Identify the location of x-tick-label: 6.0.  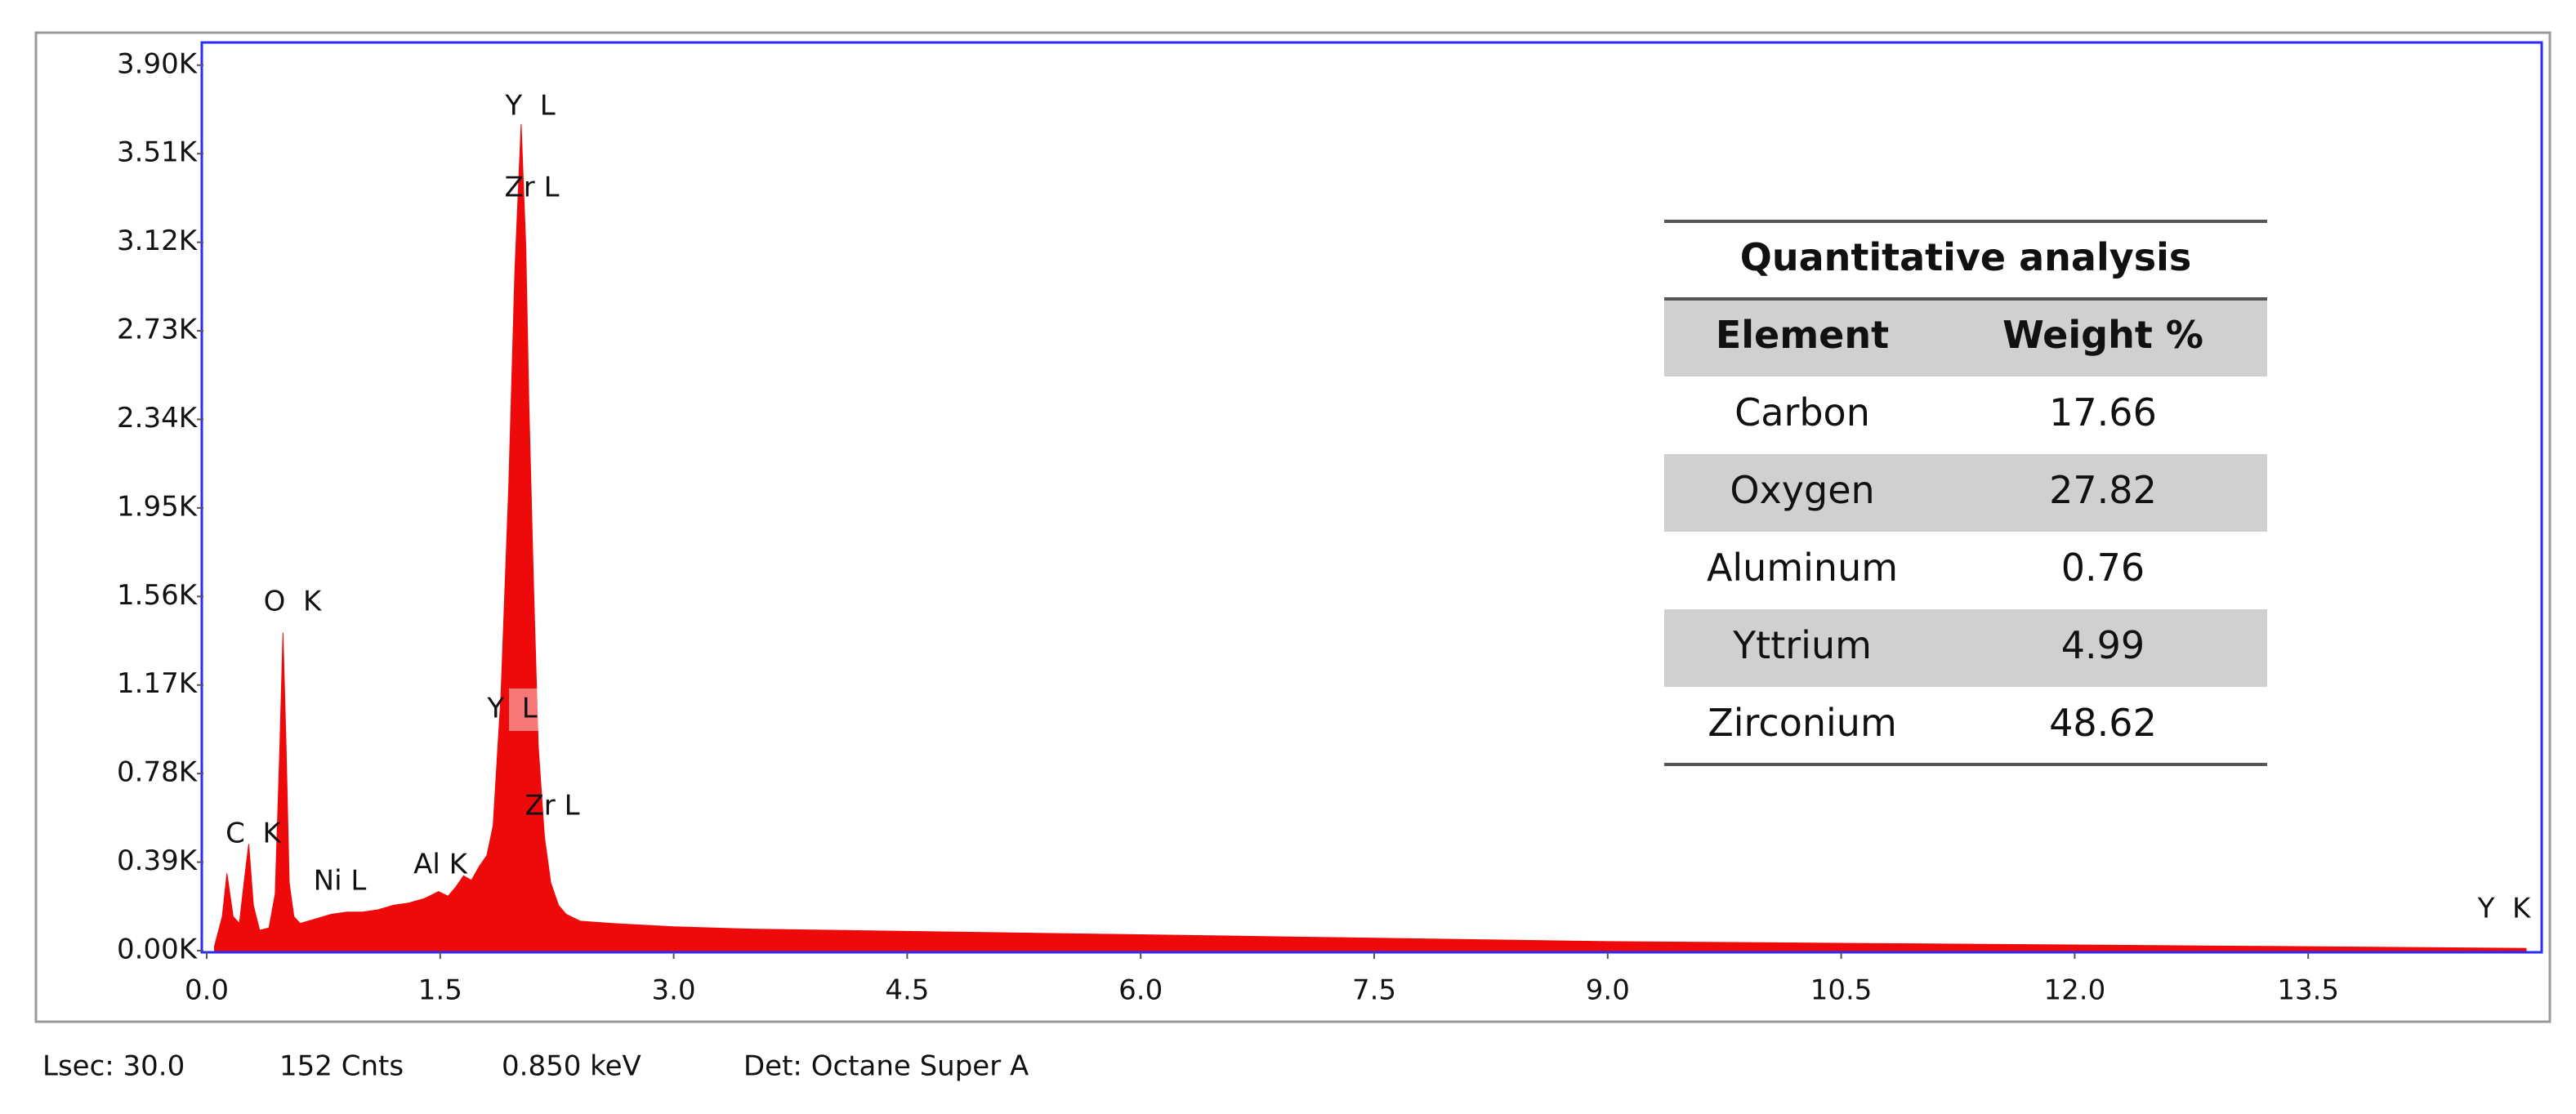
(1141, 990).